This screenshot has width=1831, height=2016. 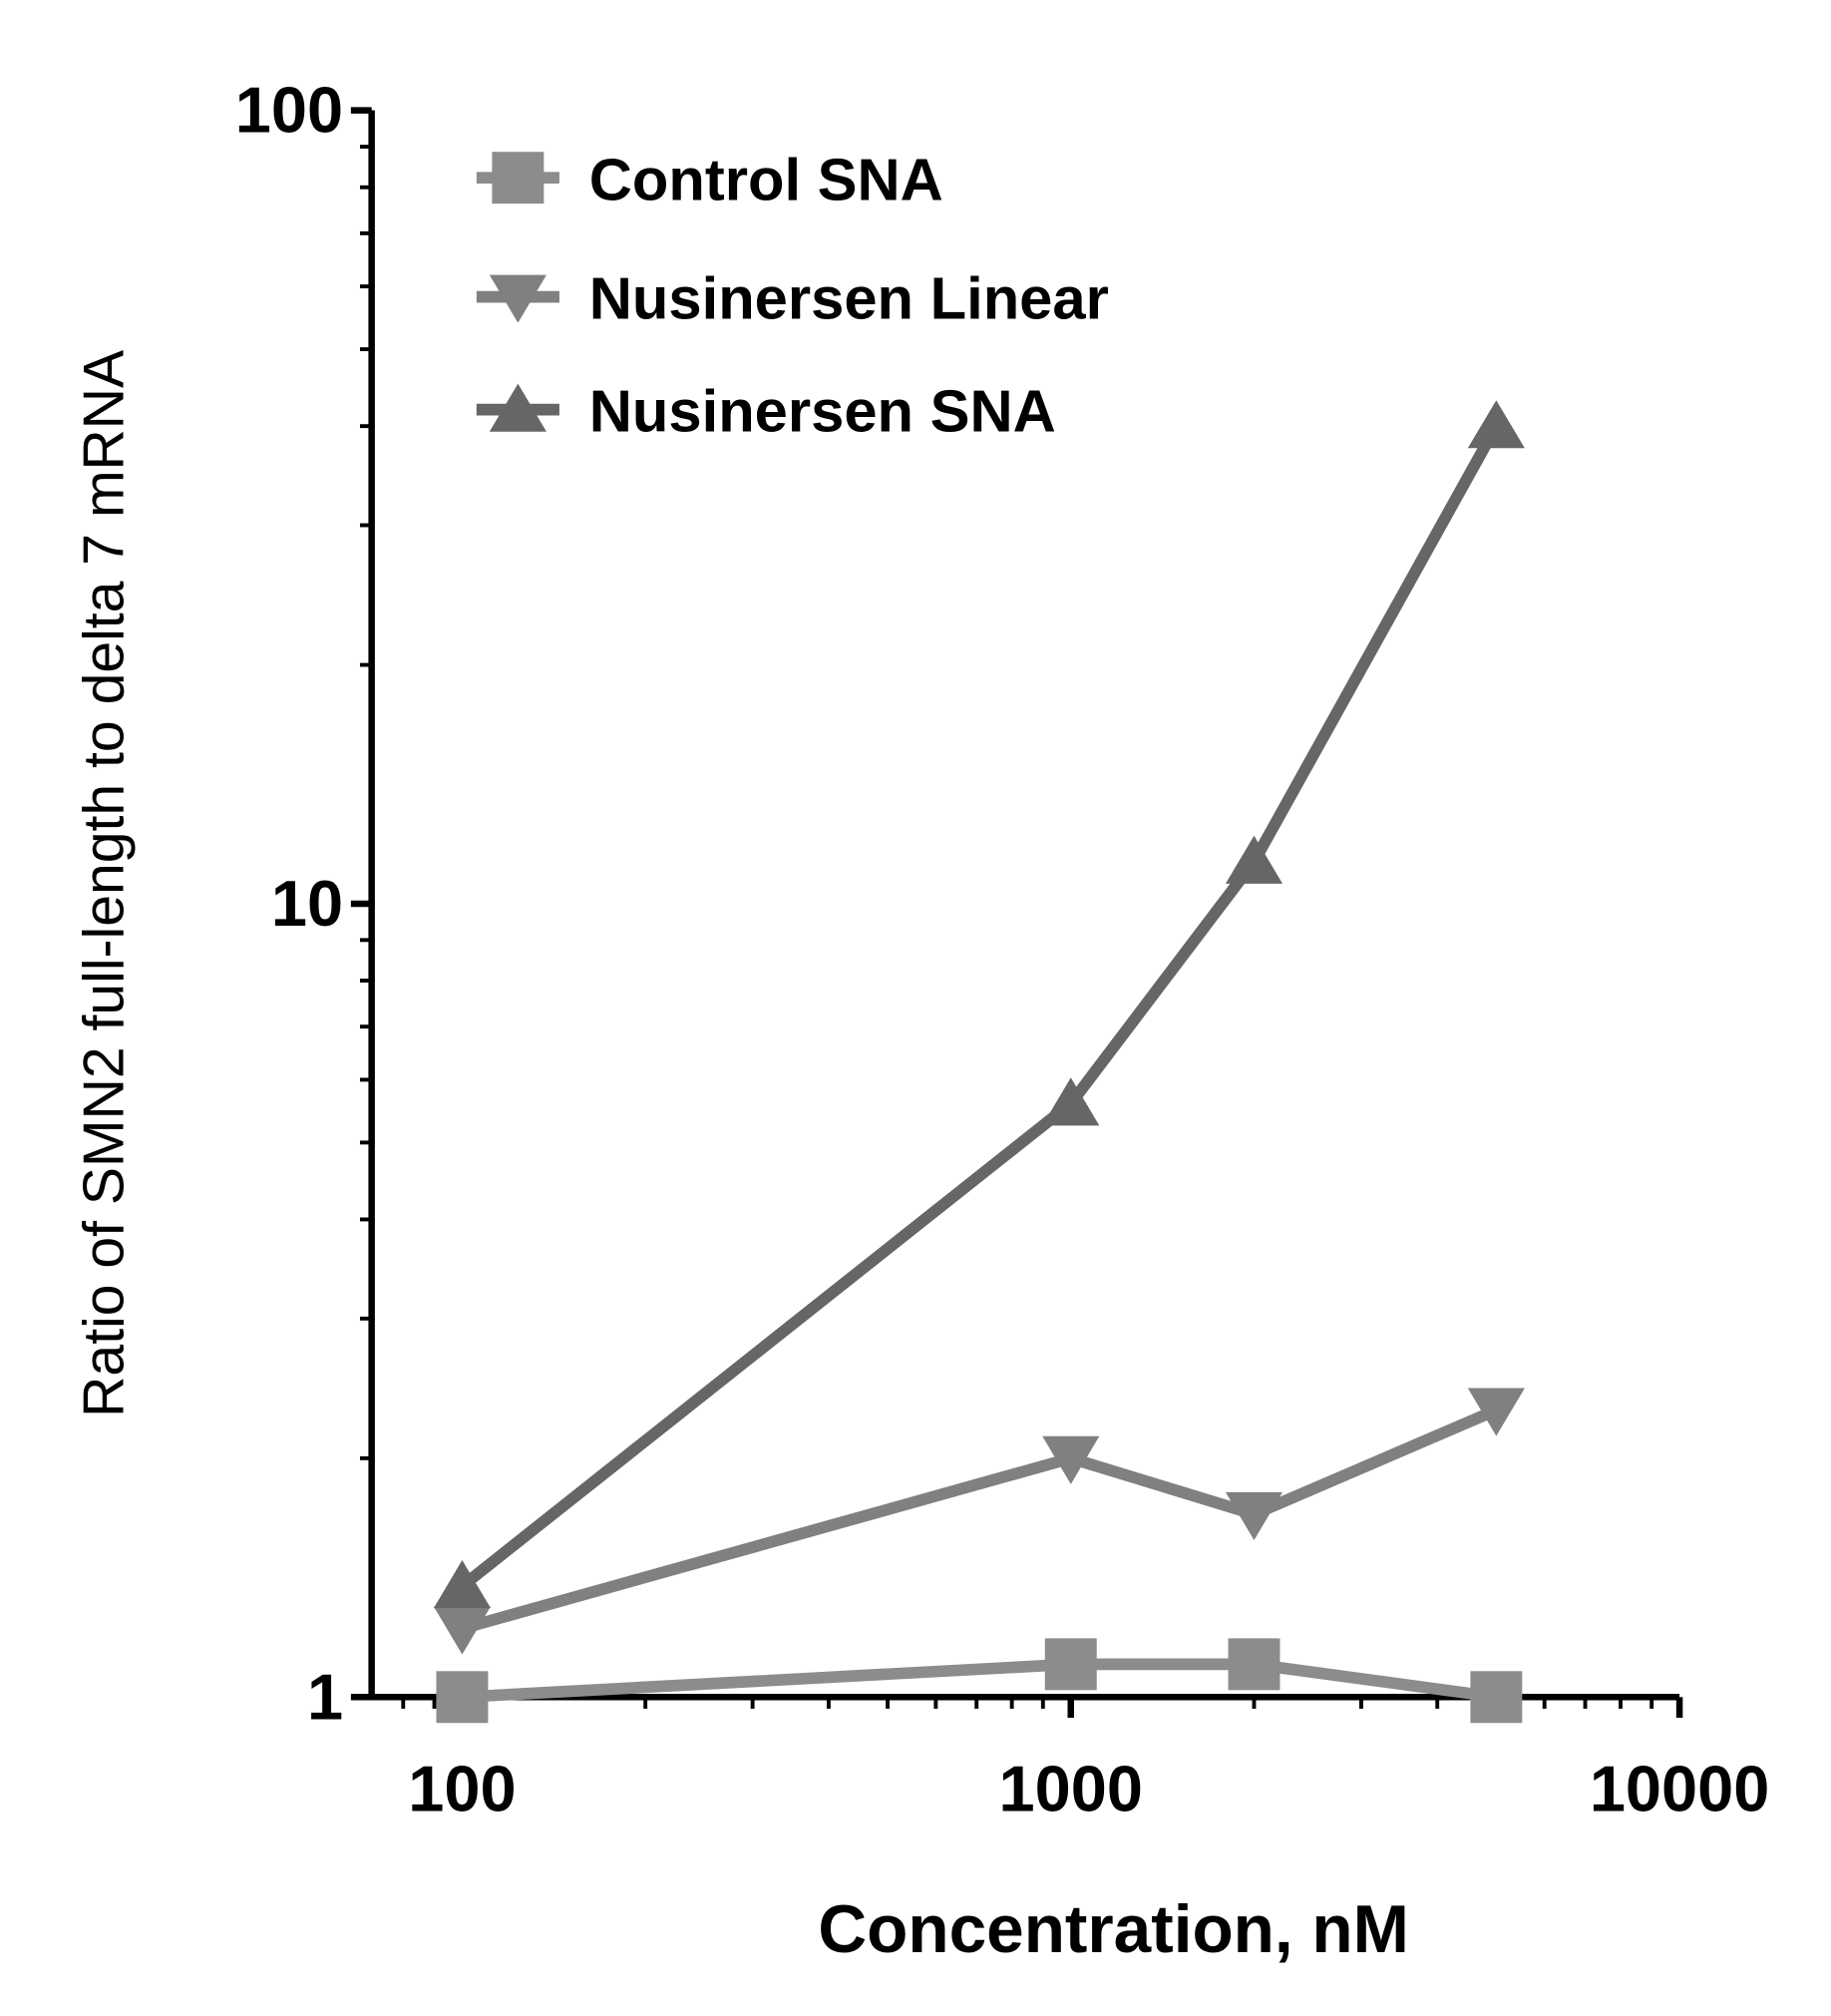 I want to click on legend-item: Nusinersen SNA, so click(x=766, y=412).